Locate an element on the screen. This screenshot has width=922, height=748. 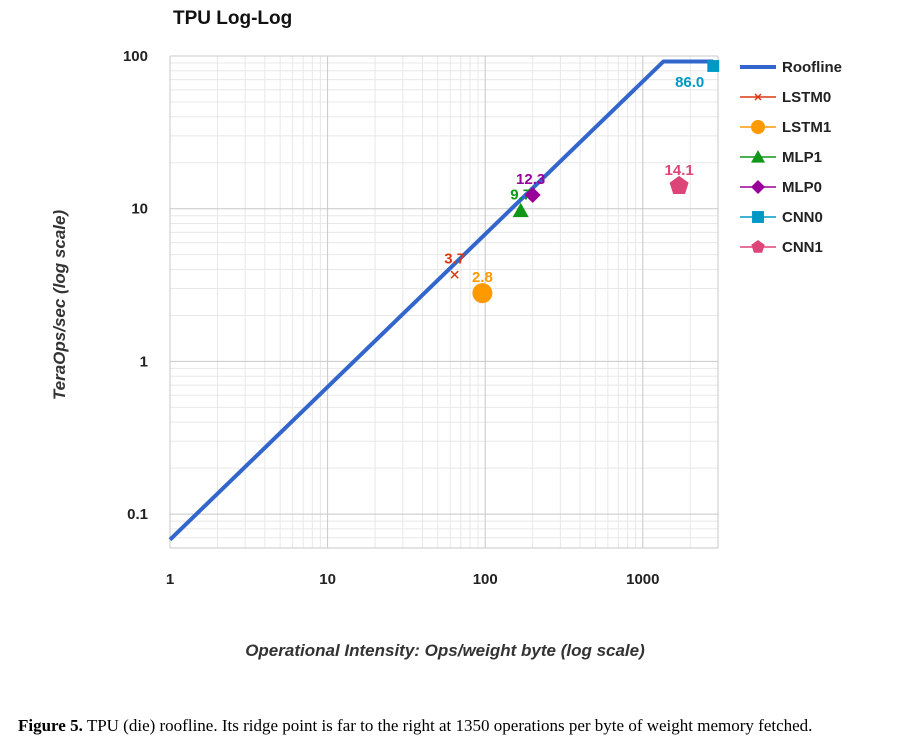
x-tick-label: 10 is located at coordinates (327, 579).